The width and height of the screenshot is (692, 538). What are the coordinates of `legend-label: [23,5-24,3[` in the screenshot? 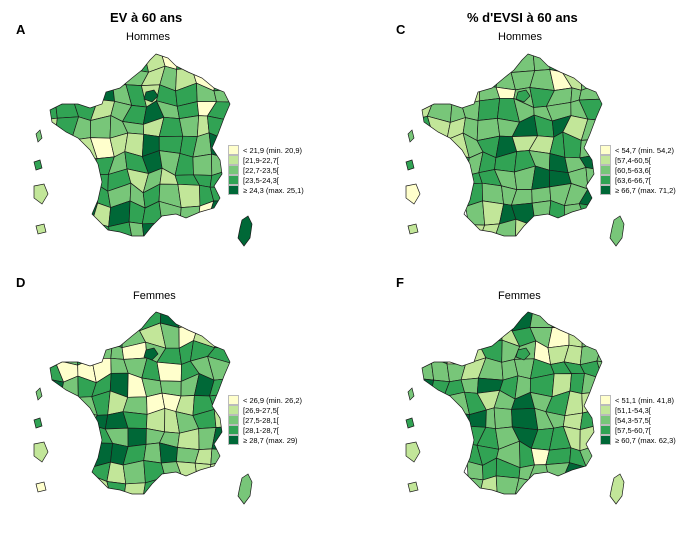 It's located at (261, 180).